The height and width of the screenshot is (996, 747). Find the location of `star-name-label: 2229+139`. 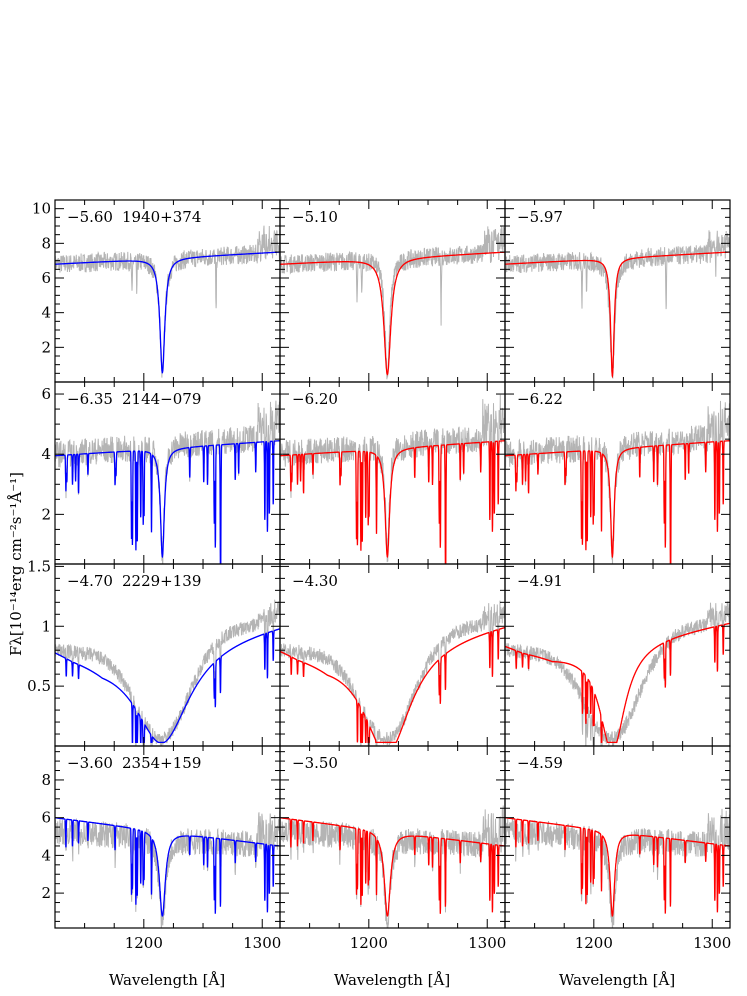

star-name-label: 2229+139 is located at coordinates (161, 581).